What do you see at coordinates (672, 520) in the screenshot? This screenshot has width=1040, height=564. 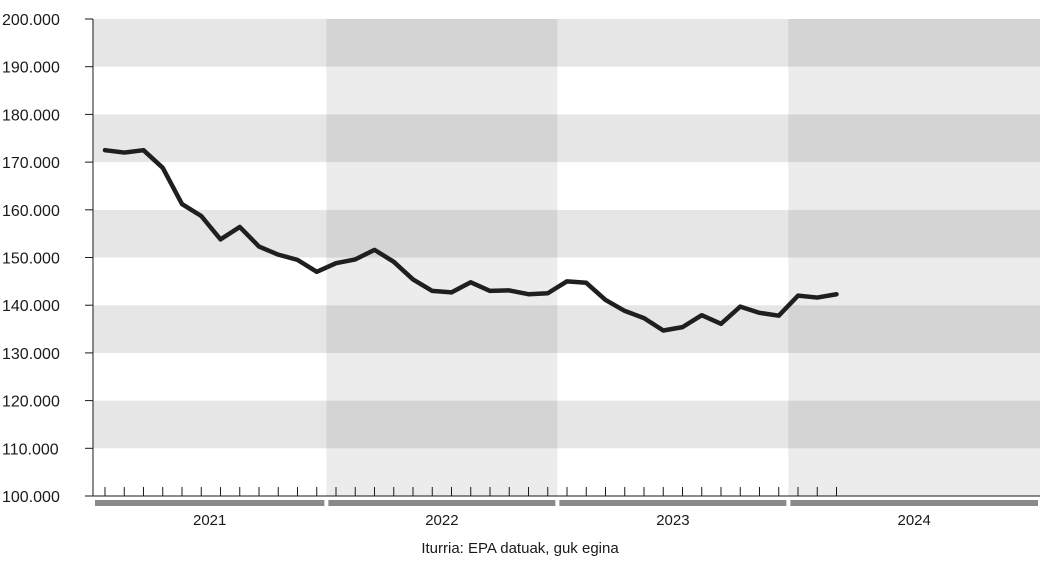 I see `year-label: 2023` at bounding box center [672, 520].